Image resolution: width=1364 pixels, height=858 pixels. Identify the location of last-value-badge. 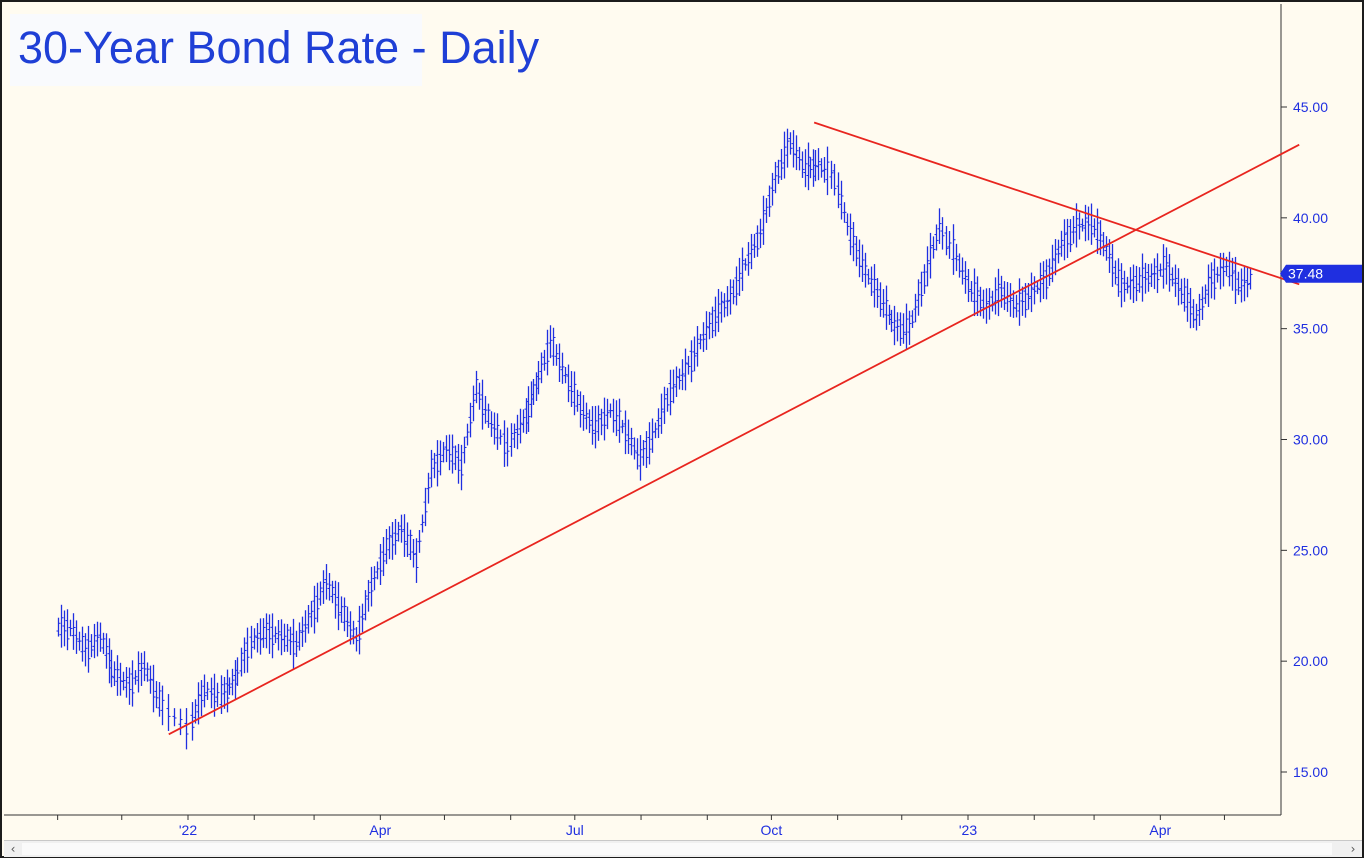
(1321, 273).